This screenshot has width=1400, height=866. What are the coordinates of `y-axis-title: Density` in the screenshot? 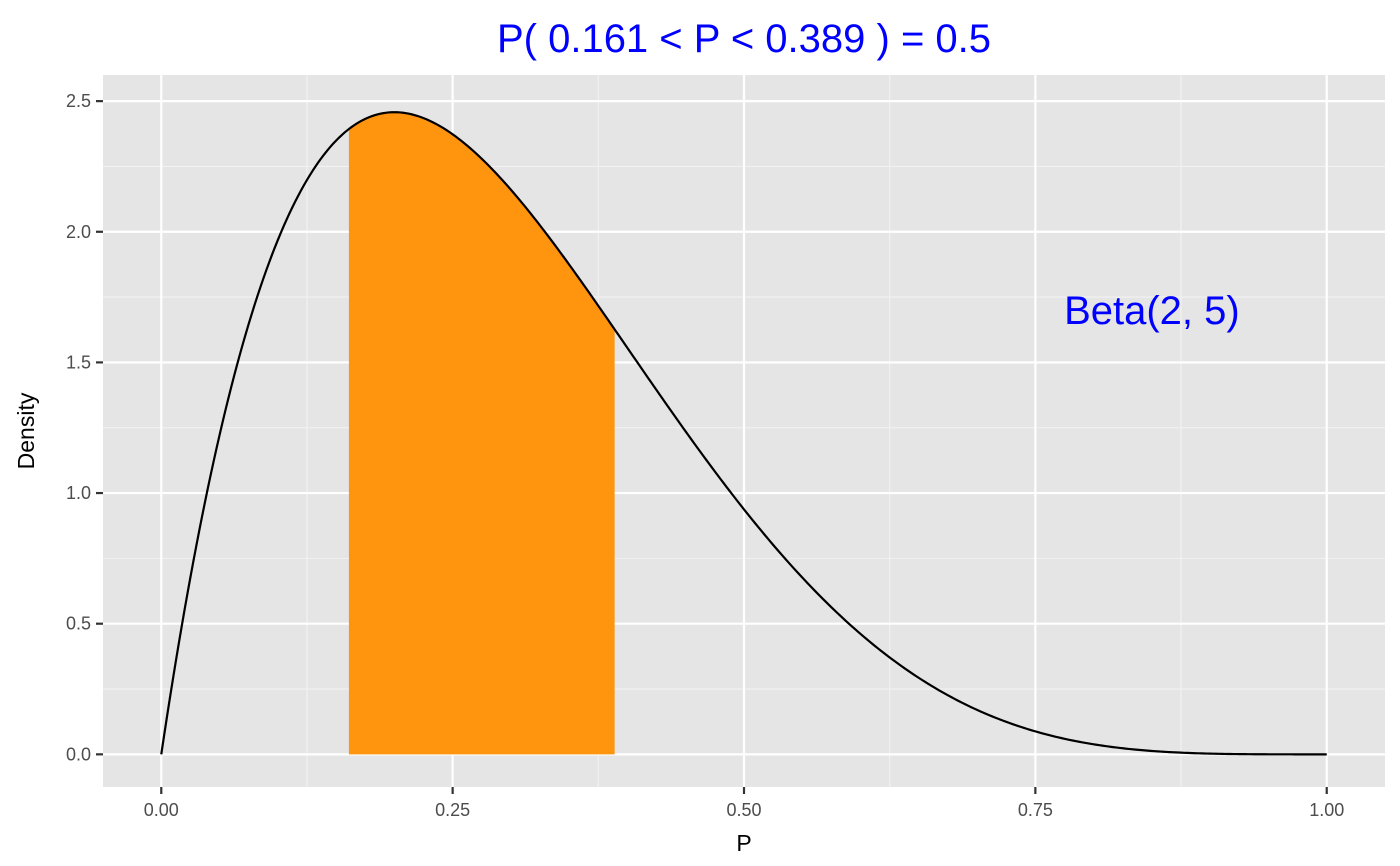 It's located at (26, 430).